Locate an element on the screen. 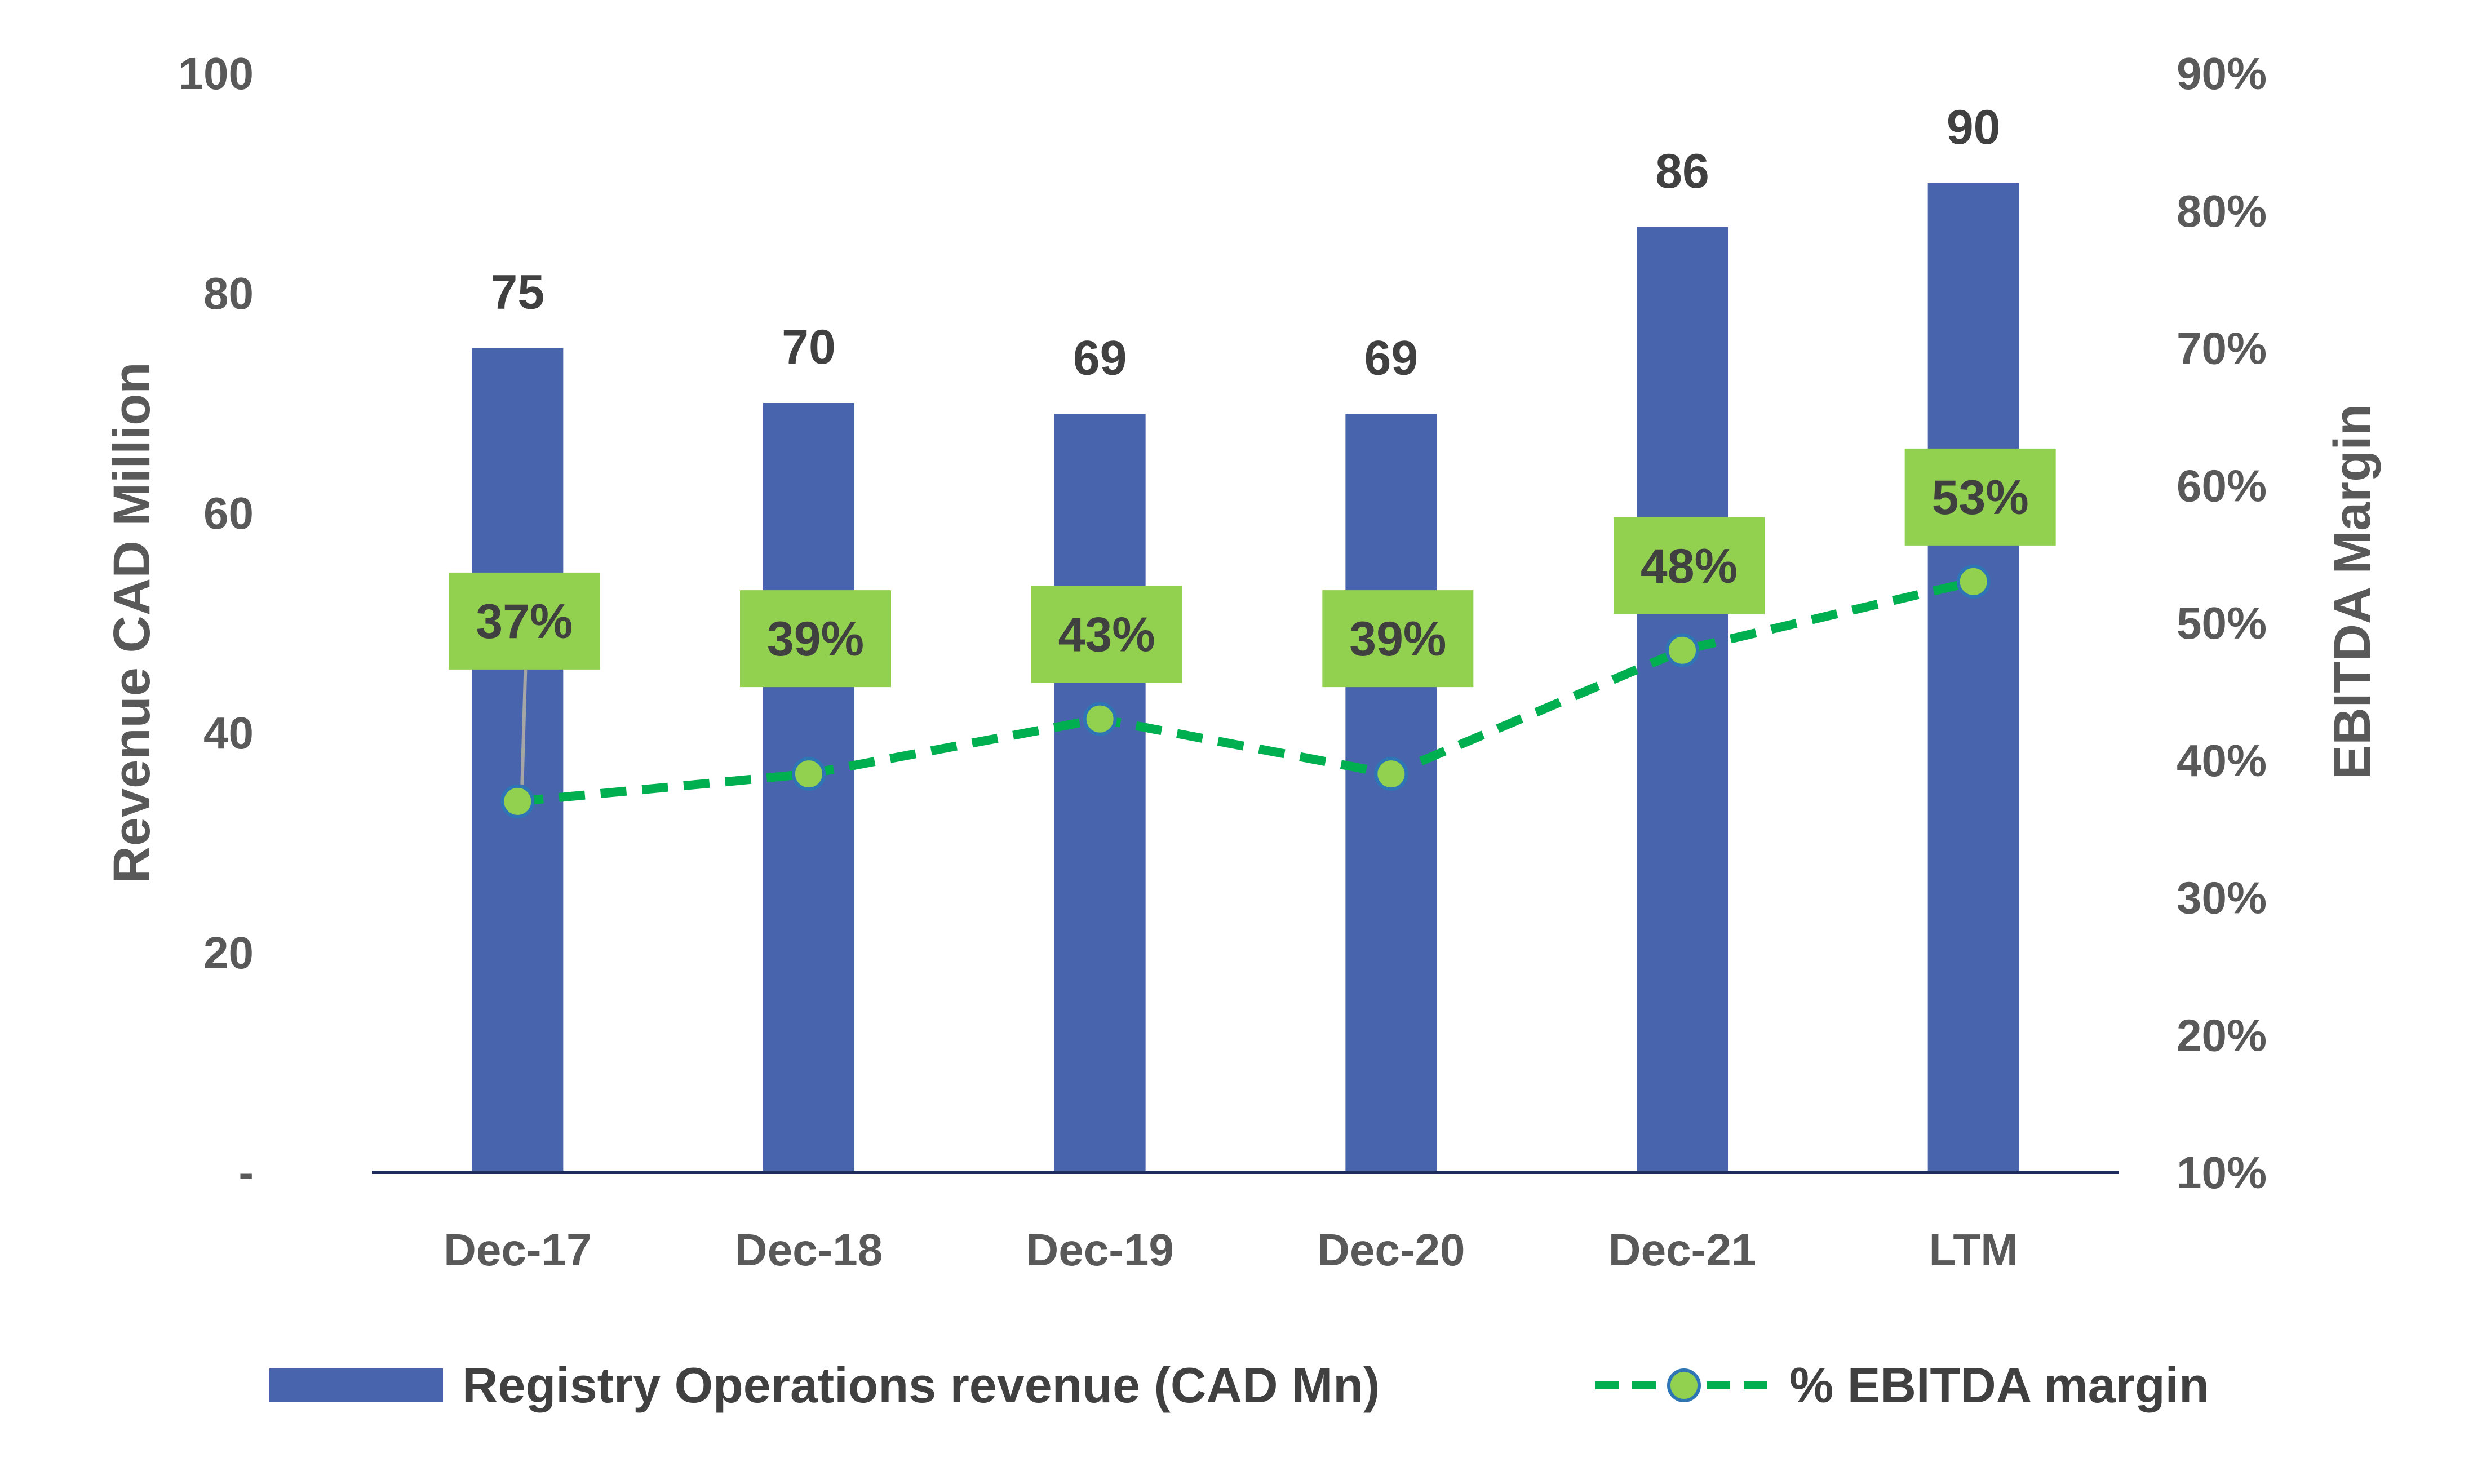 The width and height of the screenshot is (2473, 1484). label-leader-line is located at coordinates (524, 727).